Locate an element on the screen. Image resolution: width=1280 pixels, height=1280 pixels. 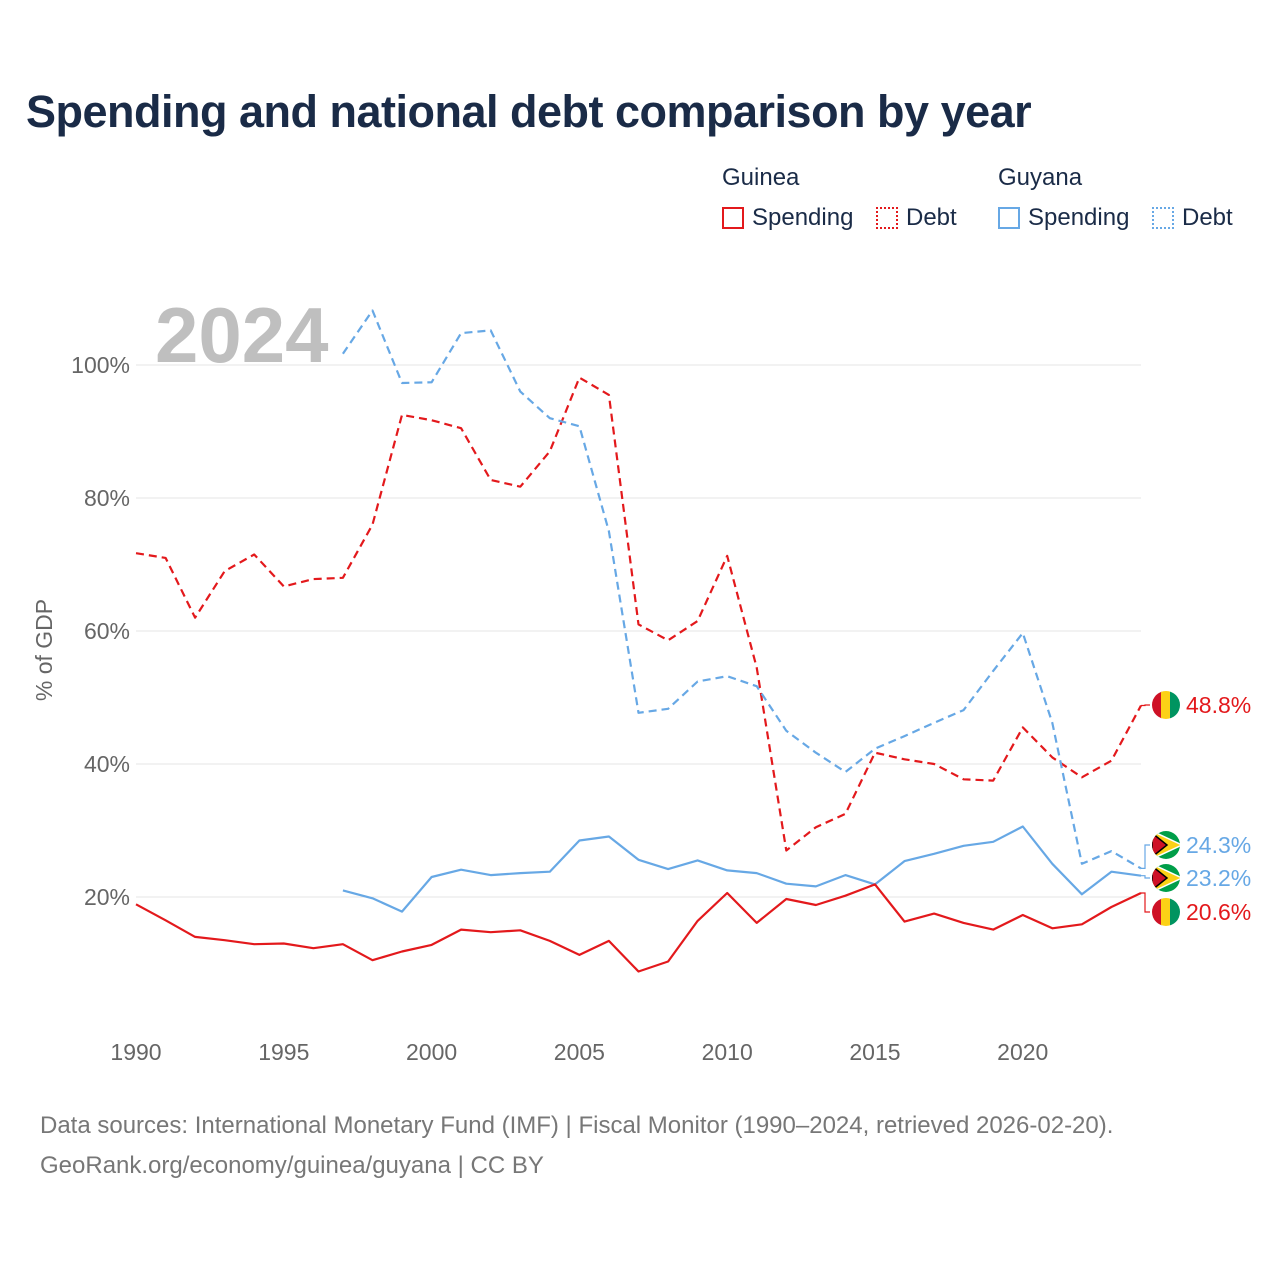
legend-item-guyana-spending: Spending is located at coordinates (1063, 218).